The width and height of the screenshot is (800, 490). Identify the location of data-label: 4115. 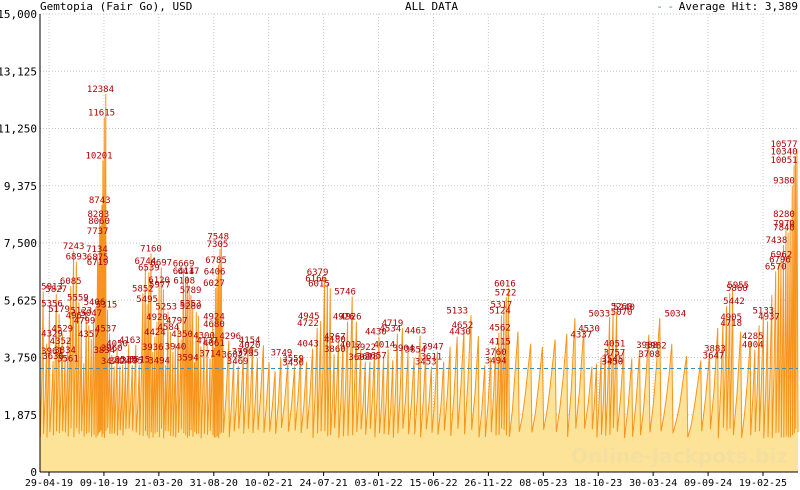
(500, 342).